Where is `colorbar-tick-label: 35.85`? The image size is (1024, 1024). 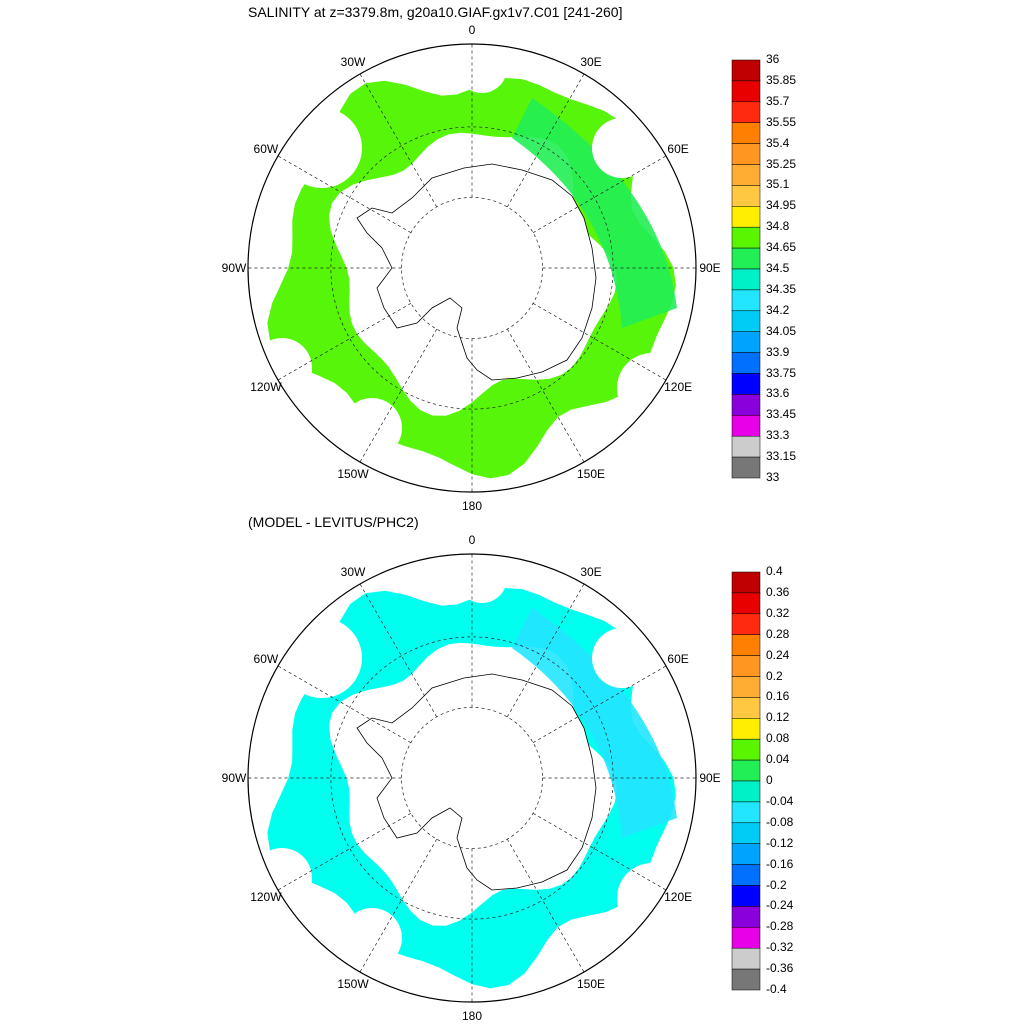 colorbar-tick-label: 35.85 is located at coordinates (781, 79).